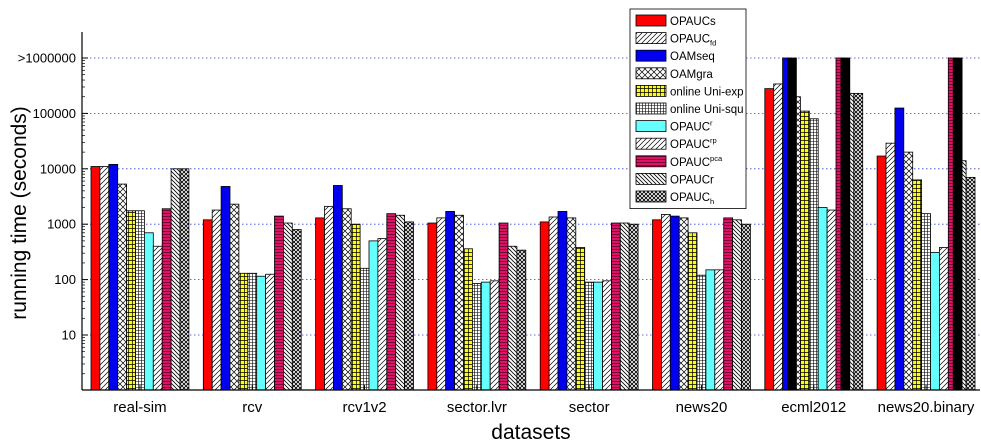 The height and width of the screenshot is (446, 981). What do you see at coordinates (19, 213) in the screenshot?
I see `y-axis-title: running time (seconds)` at bounding box center [19, 213].